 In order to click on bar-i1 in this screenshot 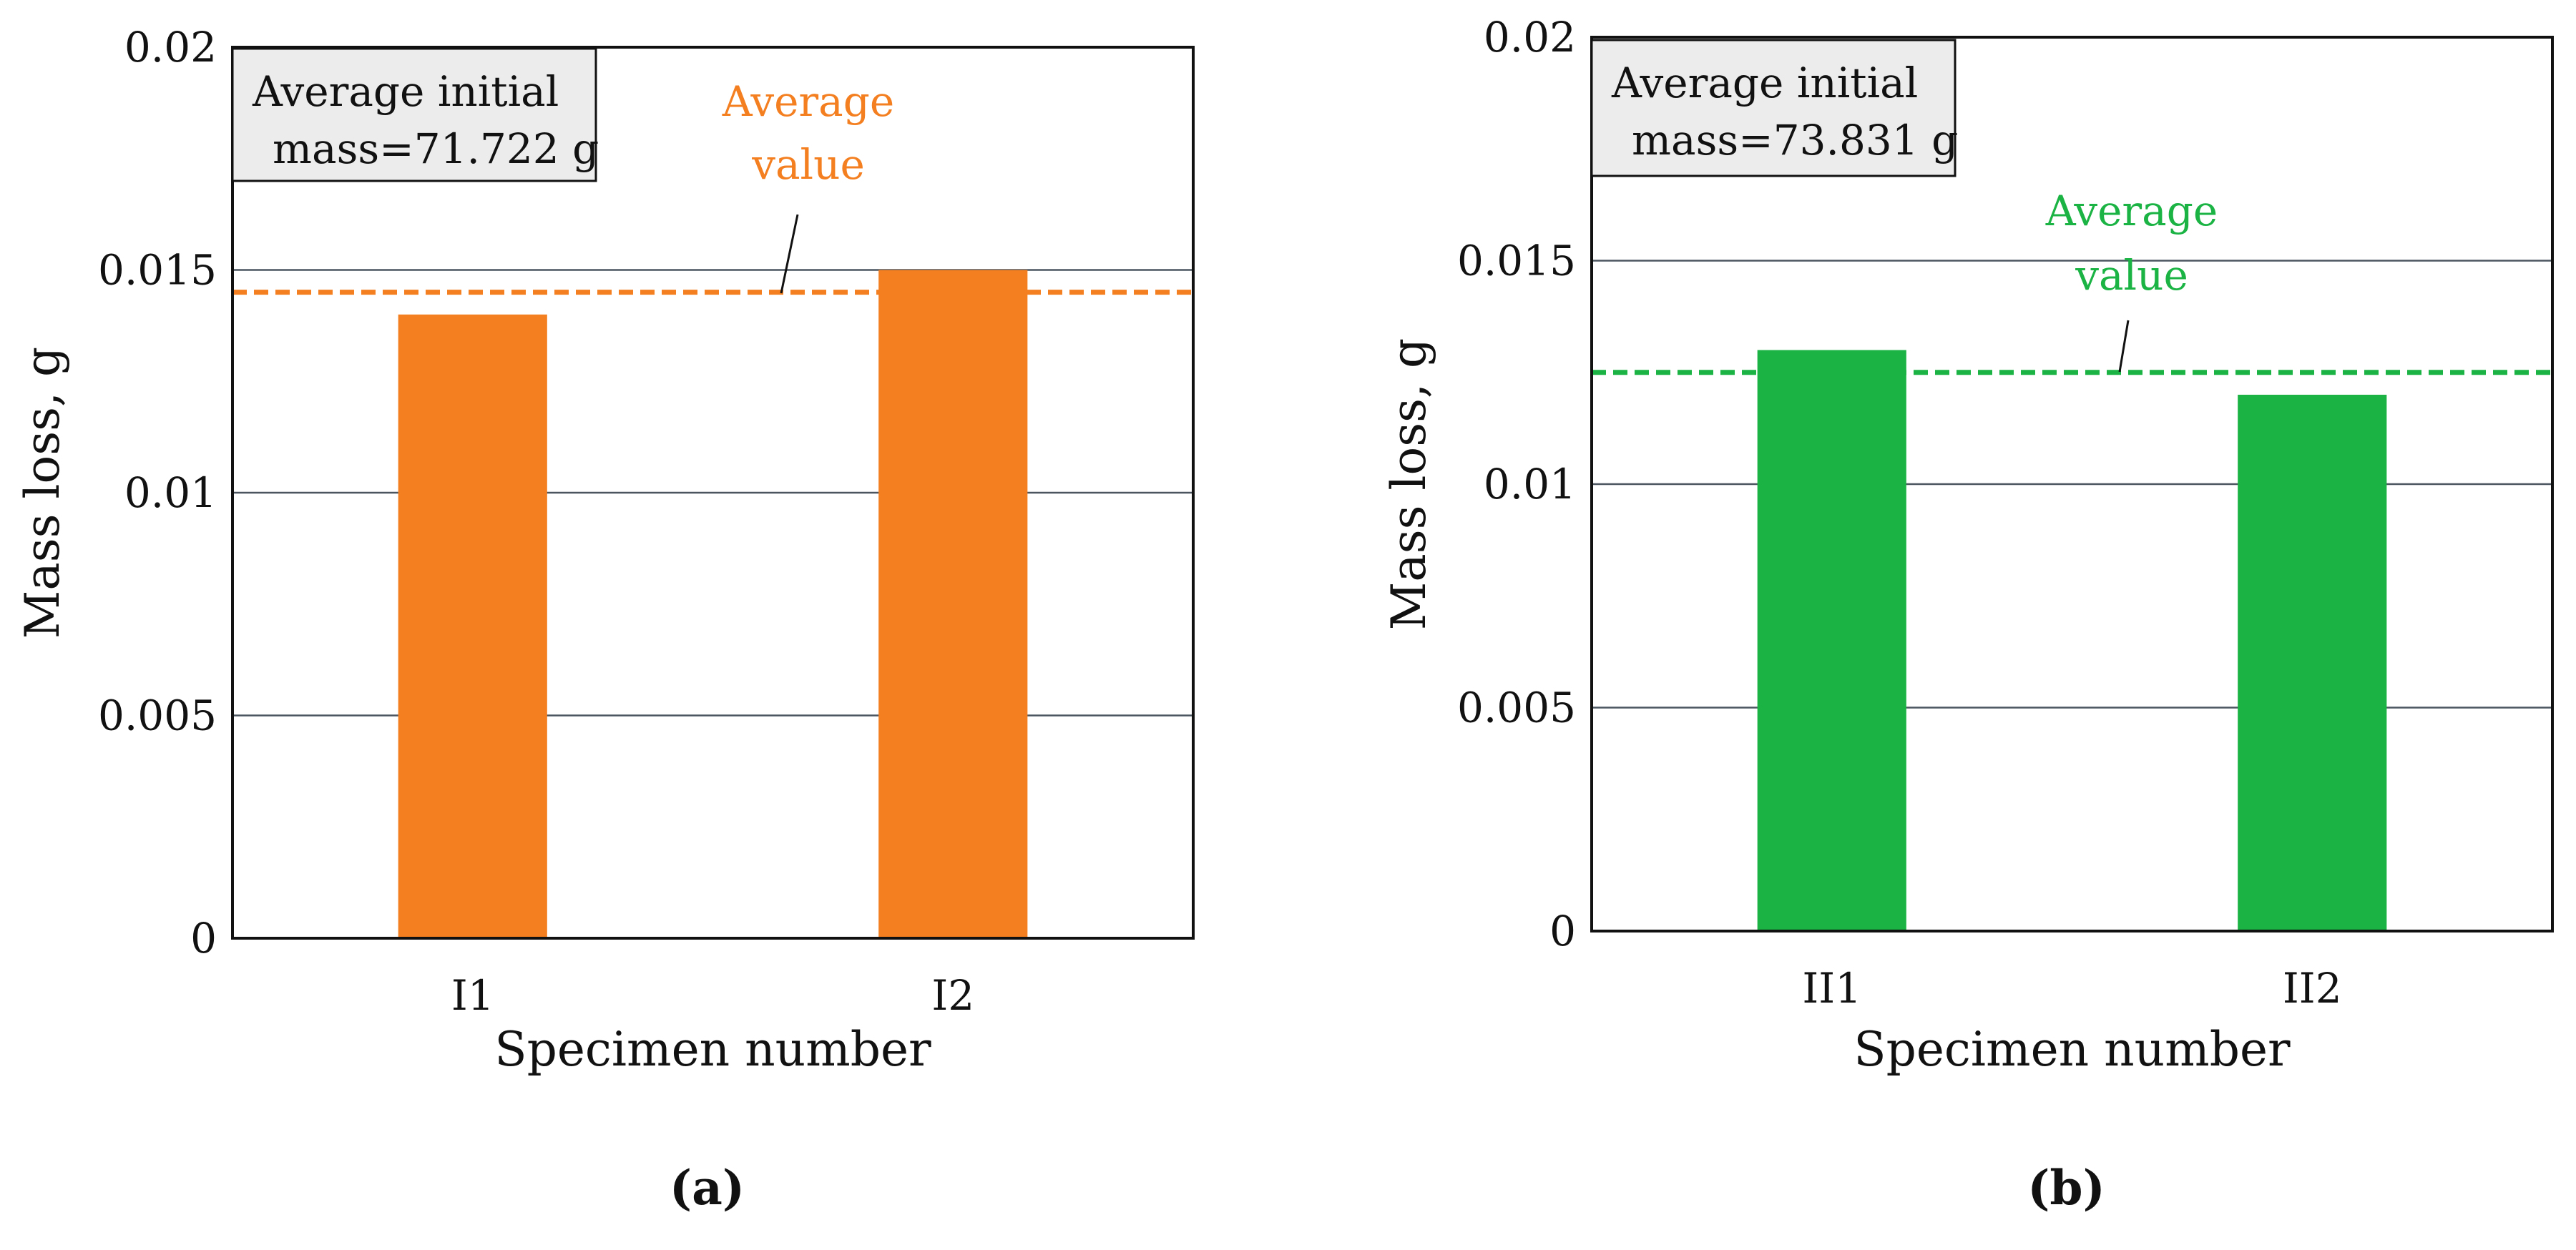, I will do `click(473, 626)`.